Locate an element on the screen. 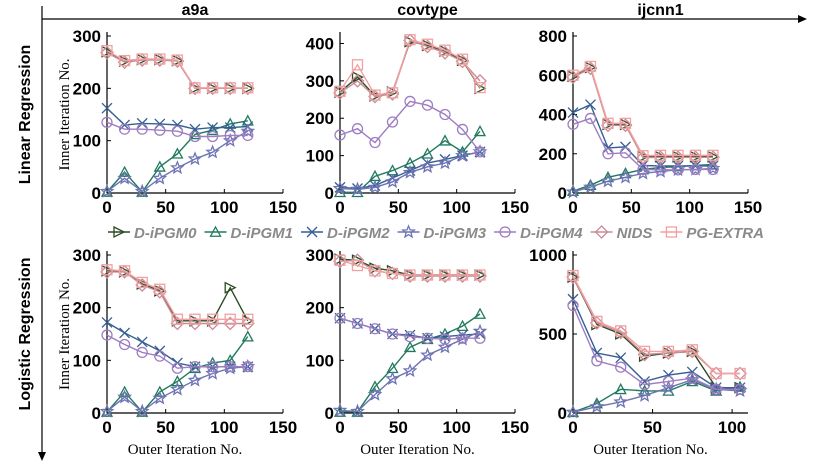 The width and height of the screenshot is (830, 465). panel-3: 0 200 400 600 800 0 50 100 150 is located at coordinates (651, 122).